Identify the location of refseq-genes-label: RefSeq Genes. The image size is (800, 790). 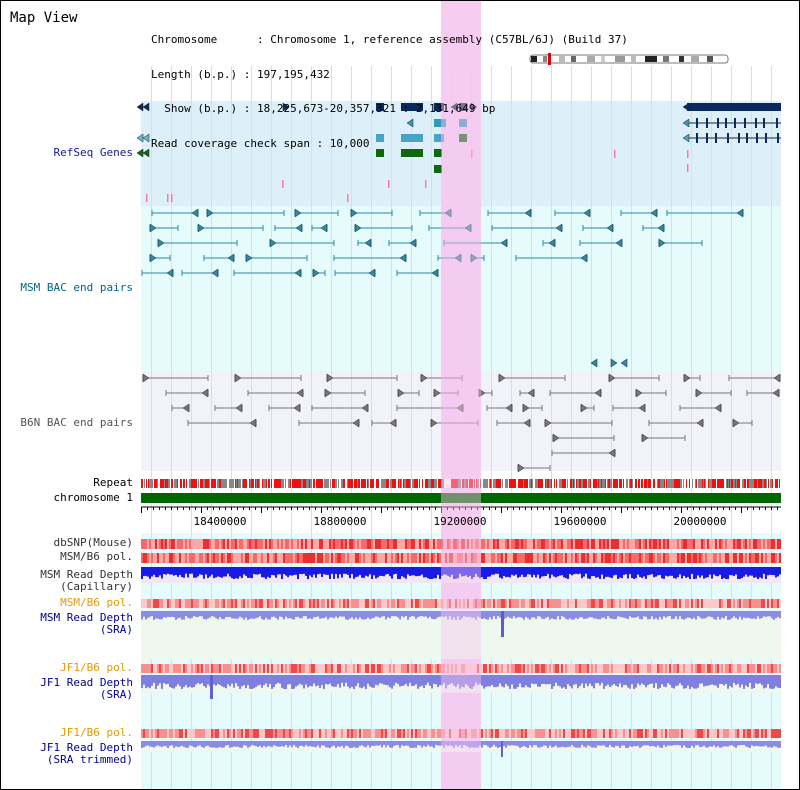
(93, 152).